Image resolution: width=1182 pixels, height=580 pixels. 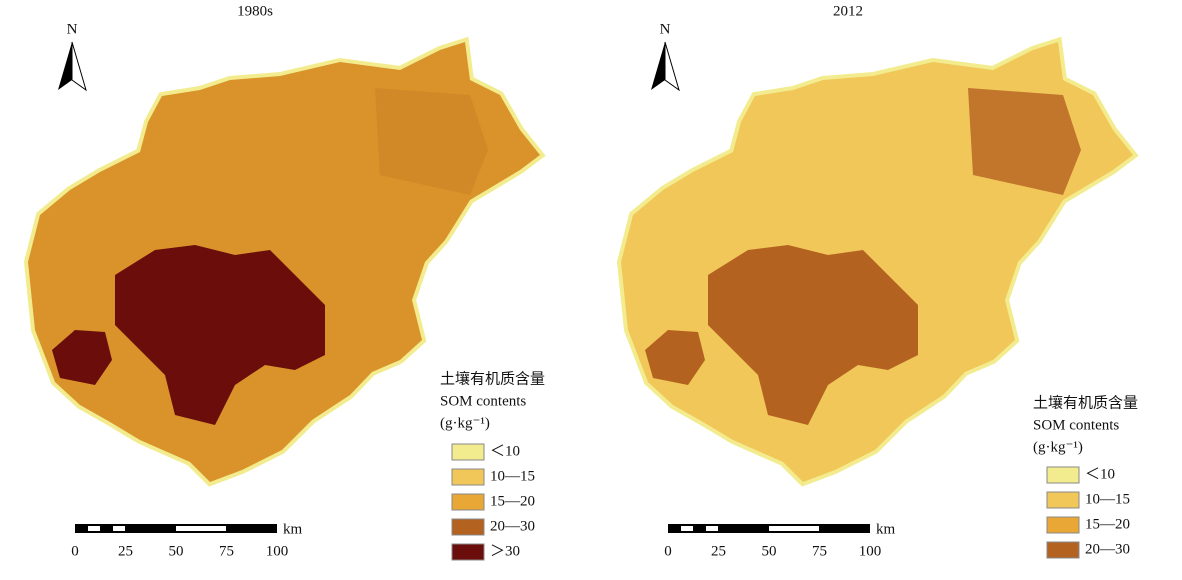 I want to click on panel-title: 2012, so click(x=848, y=11).